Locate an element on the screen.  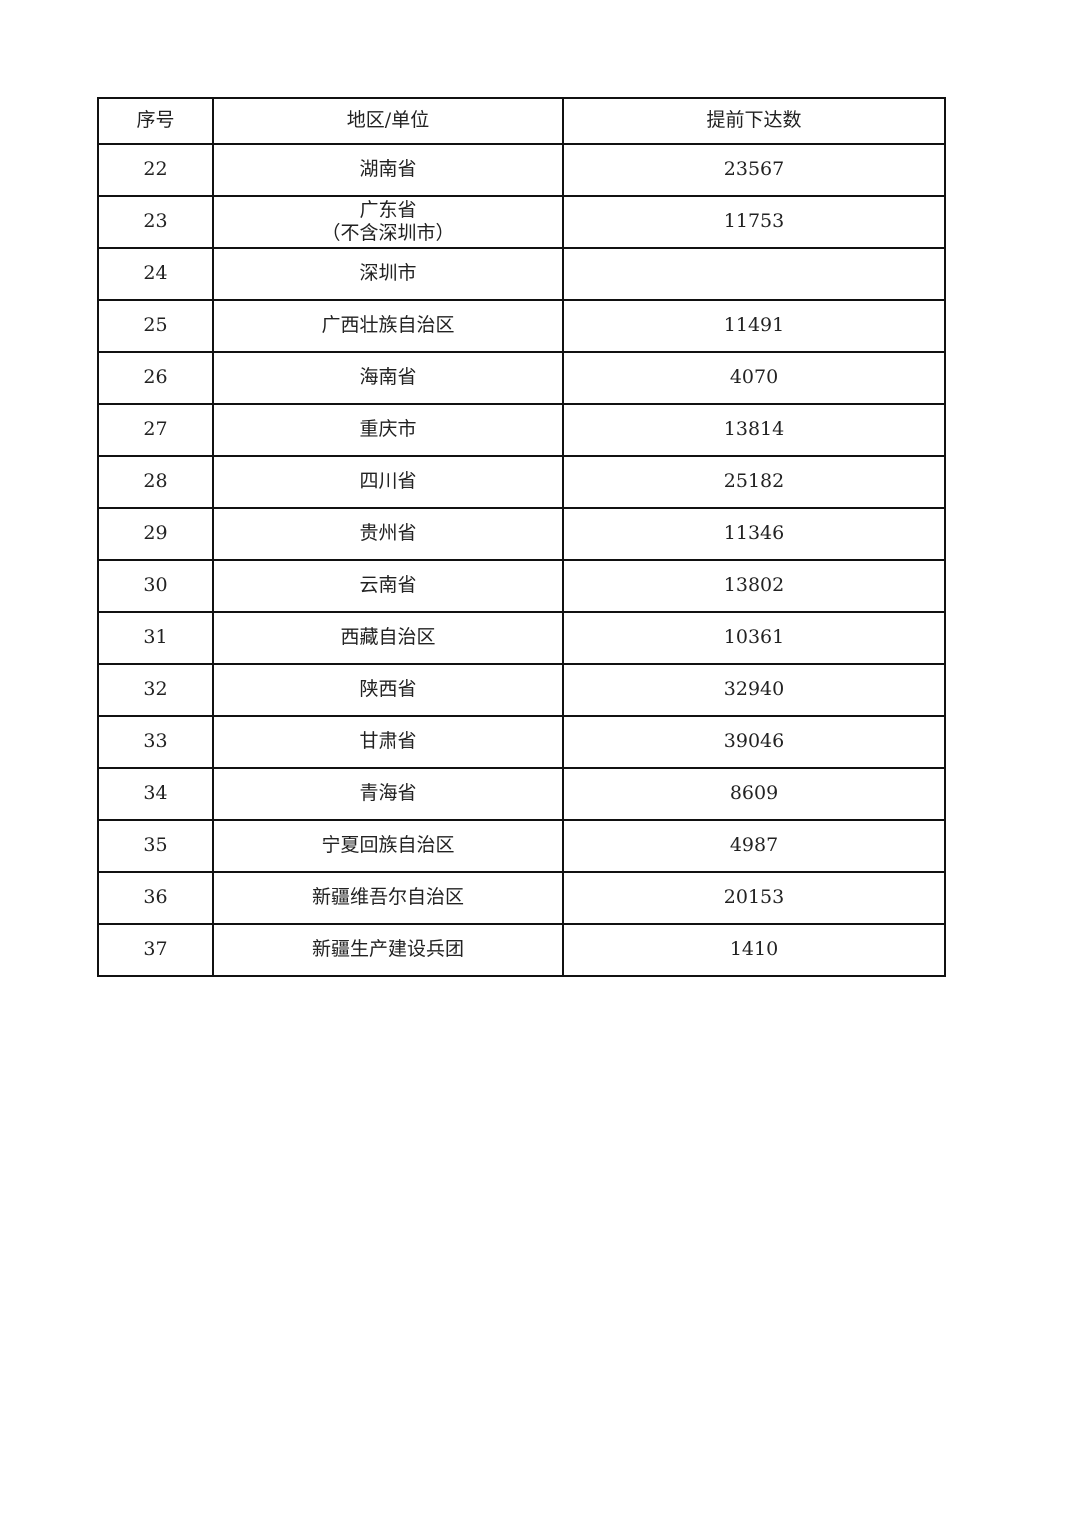
table-row: 25 广西壮族自治区 11491 is located at coordinates (521, 326).